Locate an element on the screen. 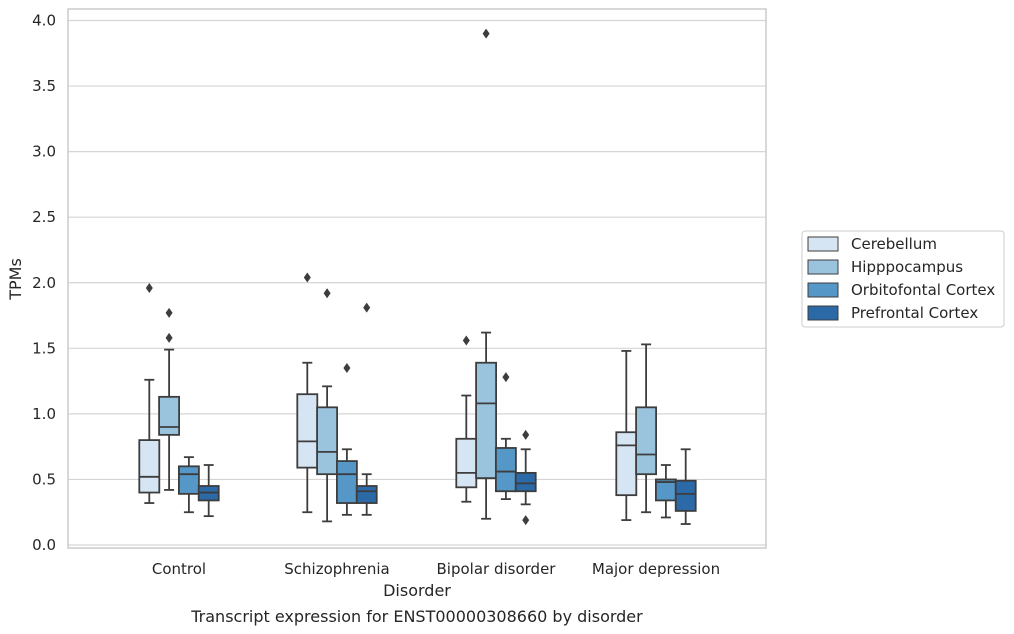 The image size is (1014, 634). box-hipppocampus-control is located at coordinates (169, 399).